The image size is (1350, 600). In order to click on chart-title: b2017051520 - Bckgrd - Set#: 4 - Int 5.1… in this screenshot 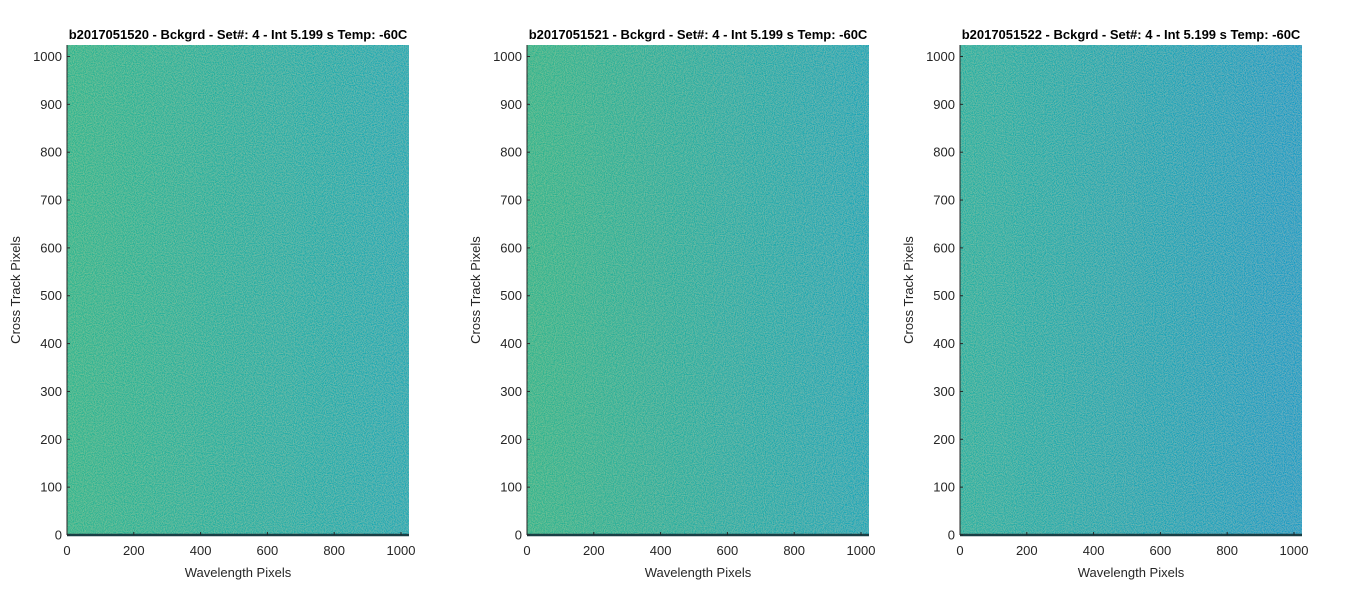, I will do `click(238, 34)`.